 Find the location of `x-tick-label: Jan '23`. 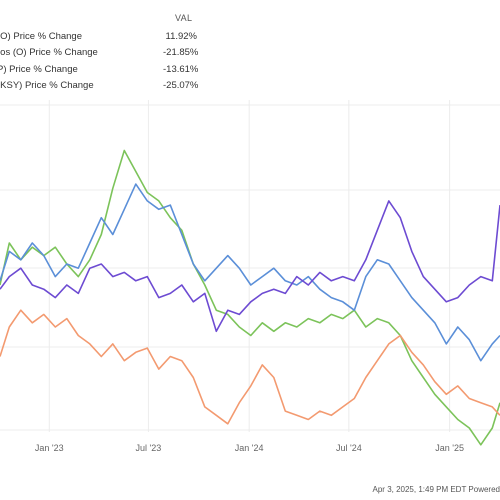

x-tick-label: Jan '23 is located at coordinates (49, 448).